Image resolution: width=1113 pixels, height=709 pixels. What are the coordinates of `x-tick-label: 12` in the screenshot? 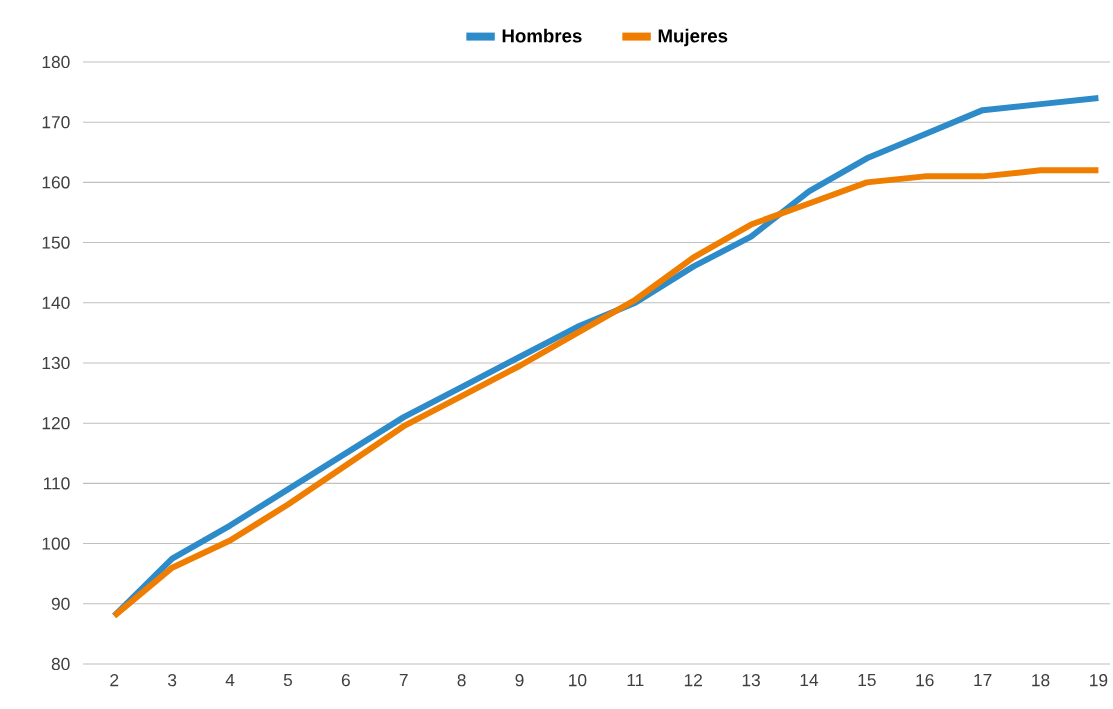 It's located at (693, 680).